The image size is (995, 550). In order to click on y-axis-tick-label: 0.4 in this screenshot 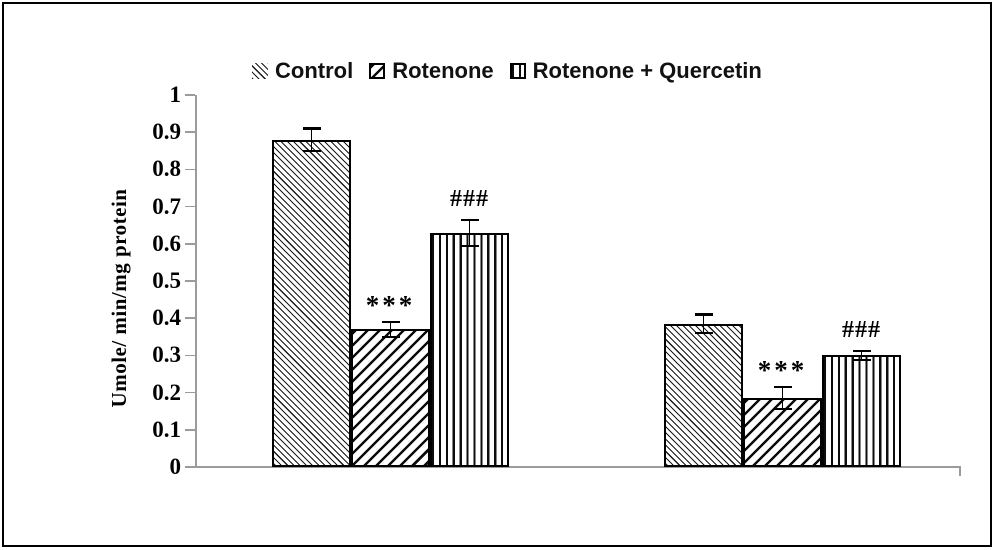, I will do `click(166, 318)`.